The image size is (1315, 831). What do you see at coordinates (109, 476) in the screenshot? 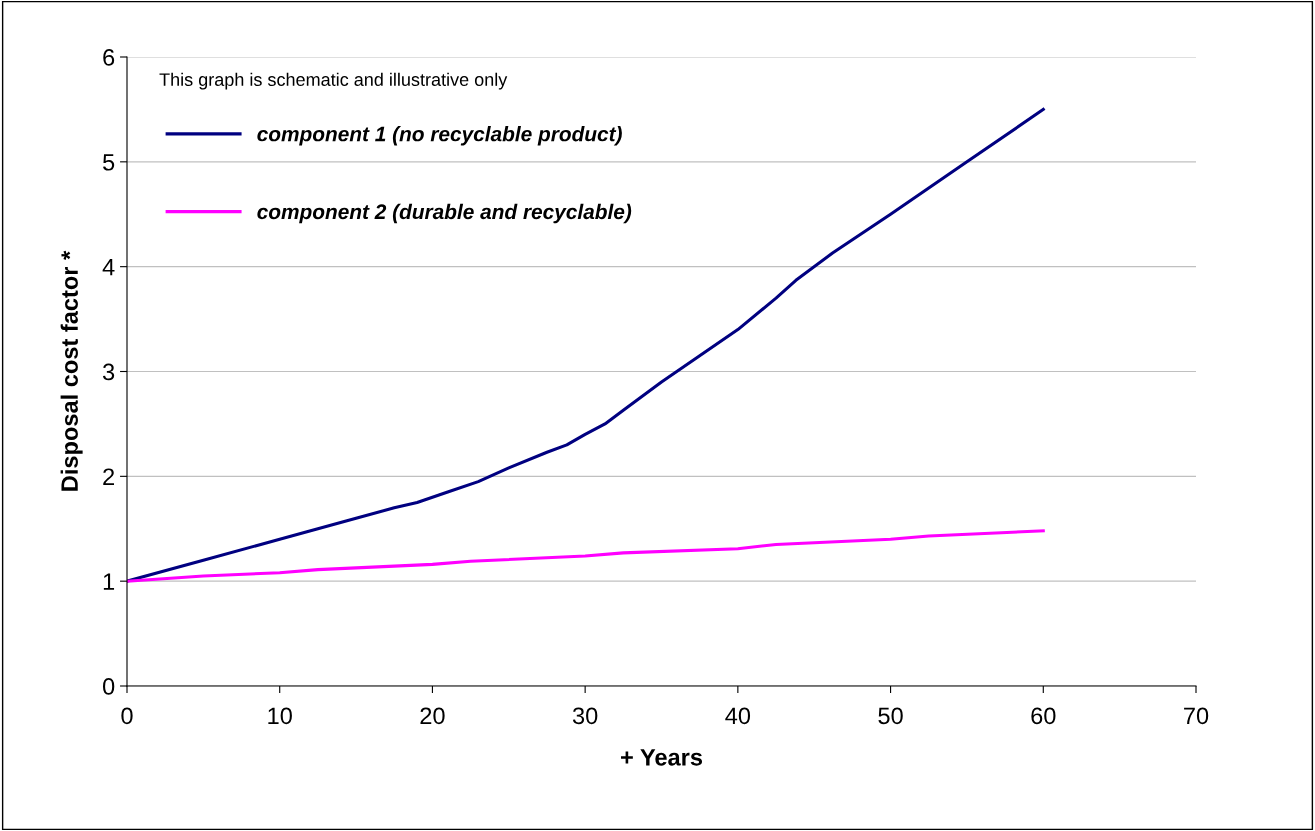
I see `y-tick-label: 2` at bounding box center [109, 476].